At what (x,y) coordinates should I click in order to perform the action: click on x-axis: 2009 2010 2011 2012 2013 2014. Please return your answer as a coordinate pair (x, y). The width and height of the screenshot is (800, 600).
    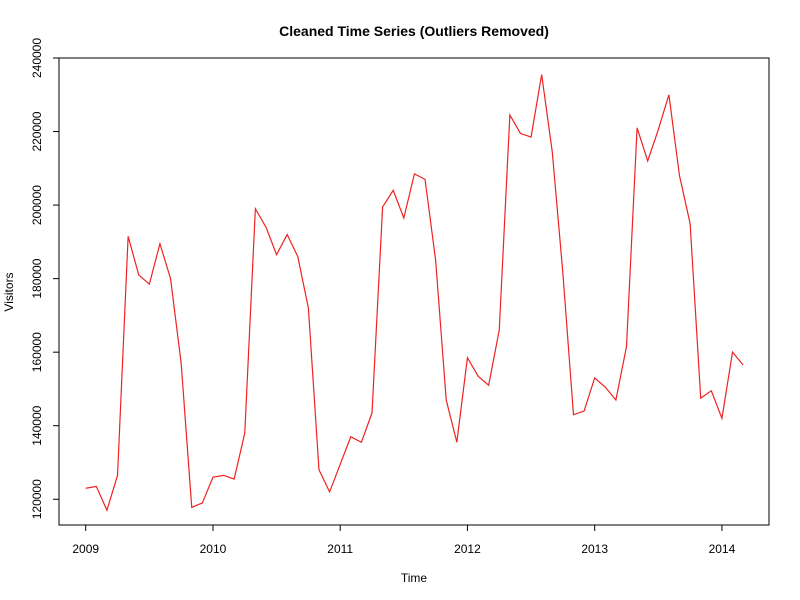
    Looking at the image, I should click on (404, 540).